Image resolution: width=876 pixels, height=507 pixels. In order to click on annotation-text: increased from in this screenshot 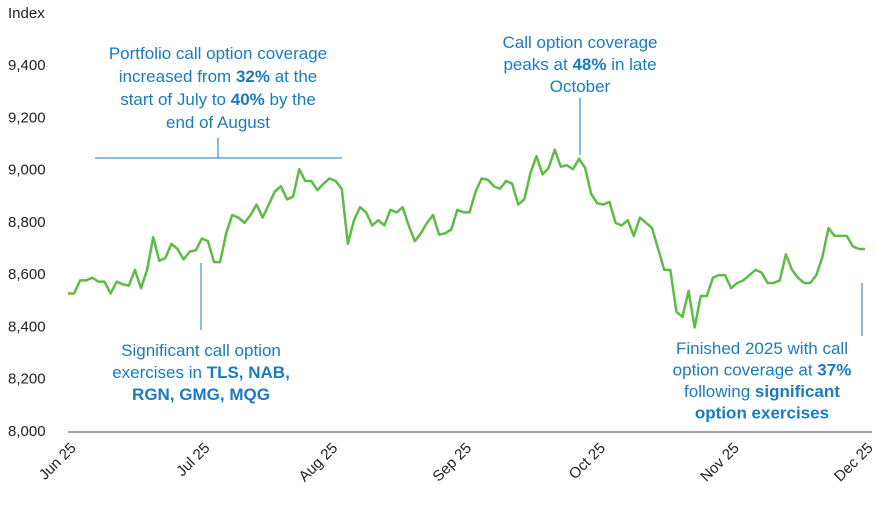, I will do `click(177, 76)`.